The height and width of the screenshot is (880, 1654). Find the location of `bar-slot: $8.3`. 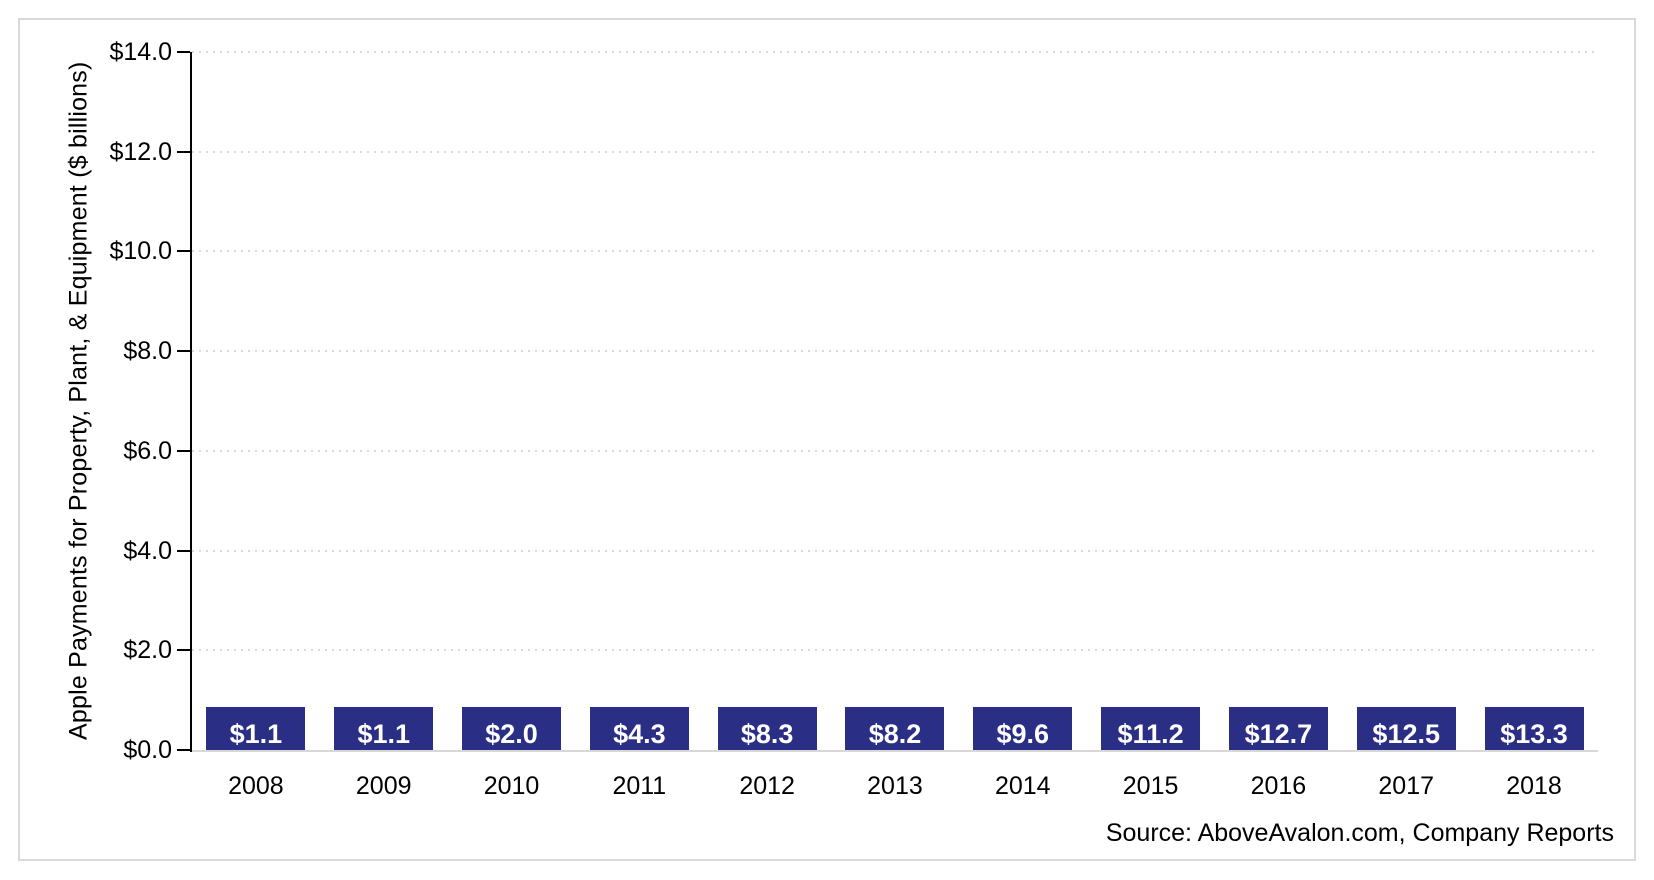

bar-slot: $8.3 is located at coordinates (767, 728).